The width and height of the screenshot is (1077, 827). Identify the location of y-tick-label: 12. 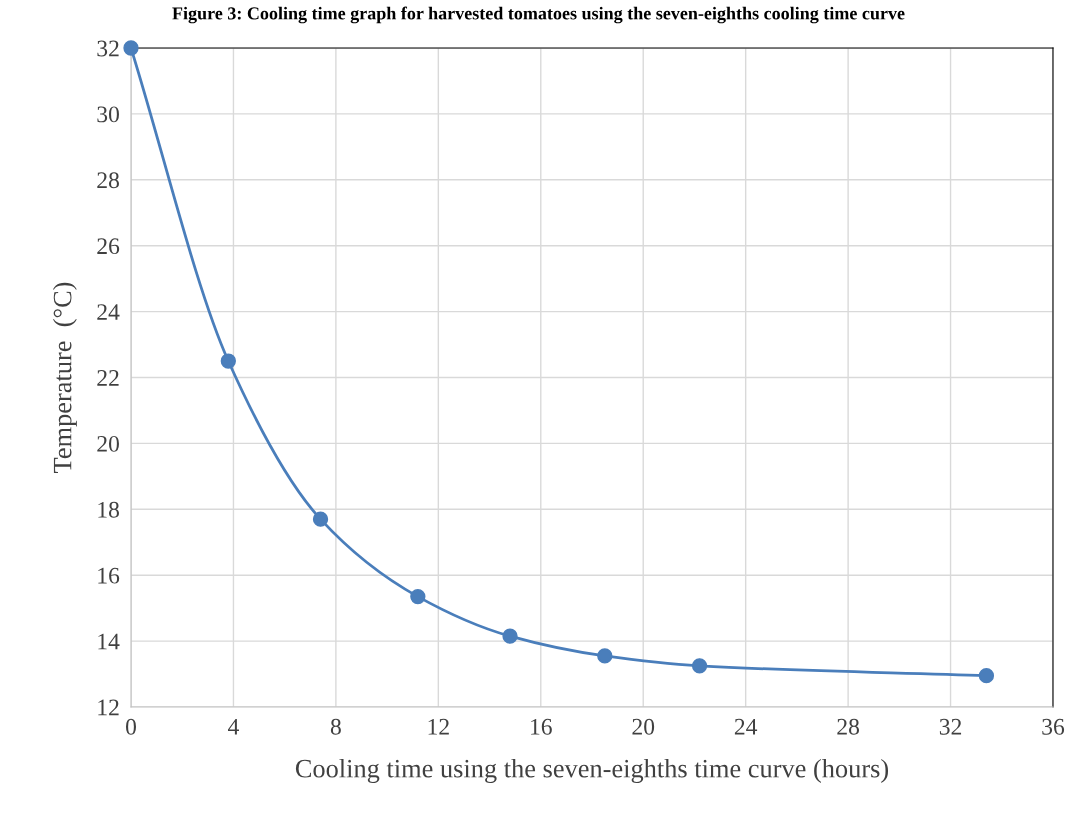
(108, 707).